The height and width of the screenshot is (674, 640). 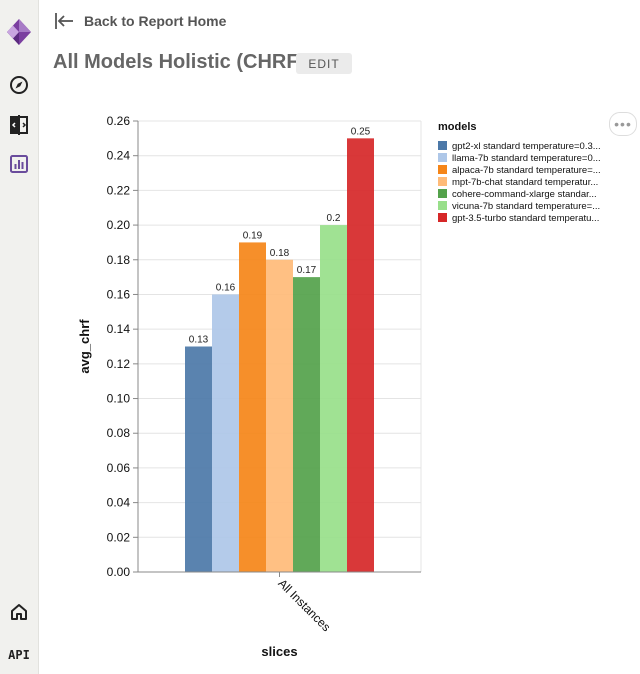 What do you see at coordinates (119, 121) in the screenshot?
I see `y-tick-label: 0.26` at bounding box center [119, 121].